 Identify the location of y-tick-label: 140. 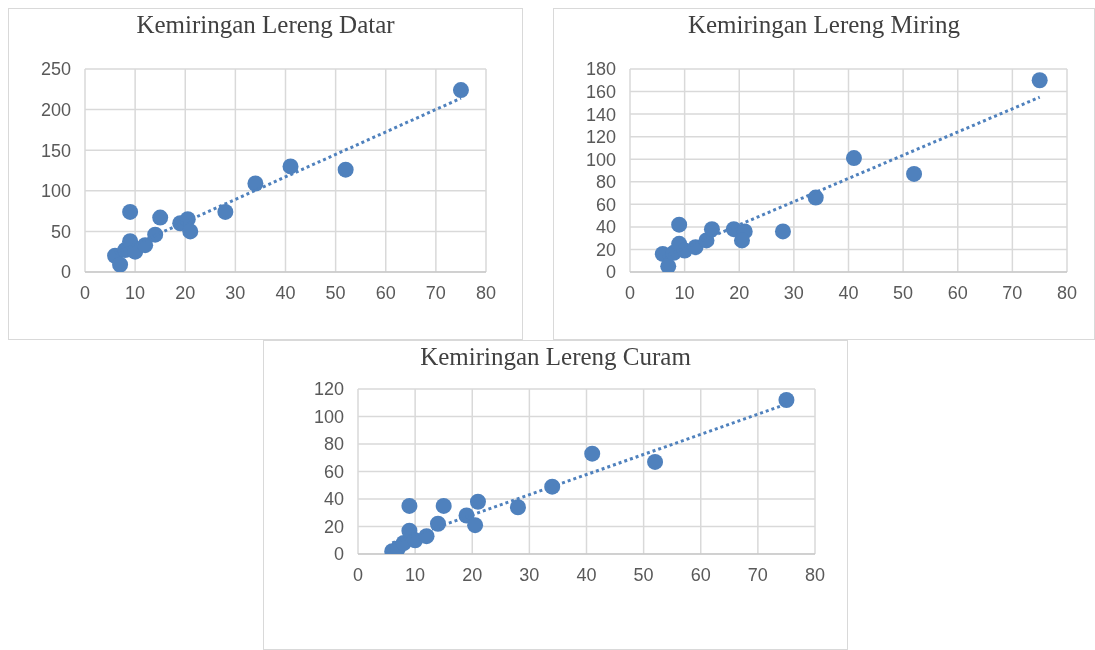
(600, 114).